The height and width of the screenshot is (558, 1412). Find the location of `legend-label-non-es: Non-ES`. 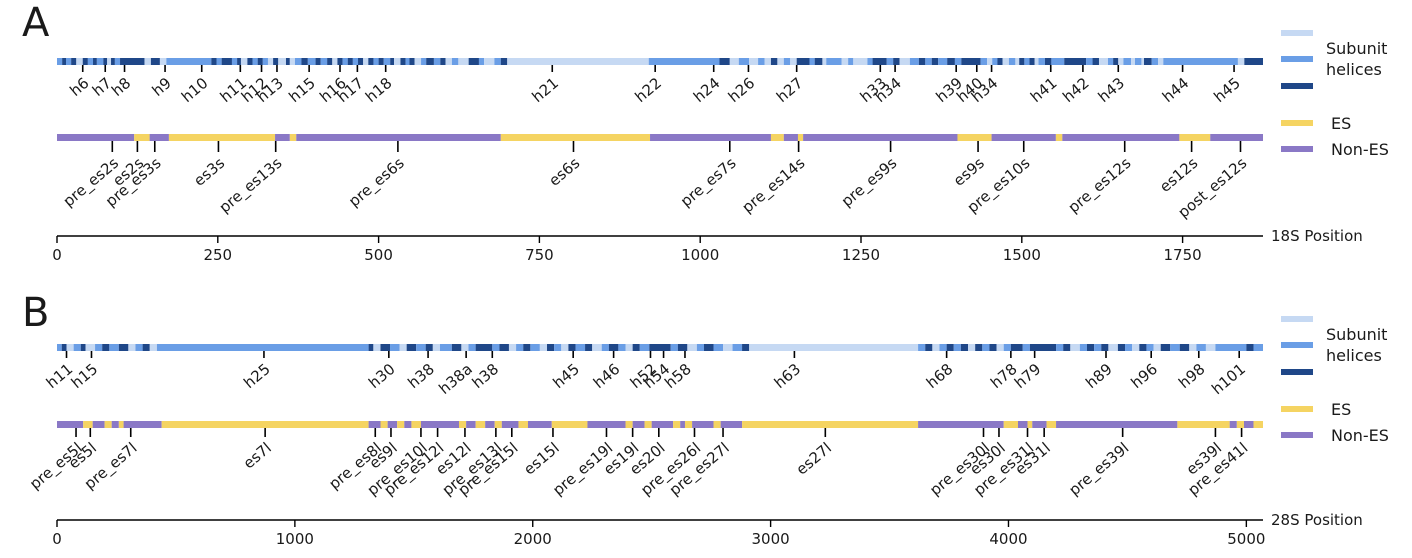

legend-label-non-es: Non-ES is located at coordinates (1360, 435).